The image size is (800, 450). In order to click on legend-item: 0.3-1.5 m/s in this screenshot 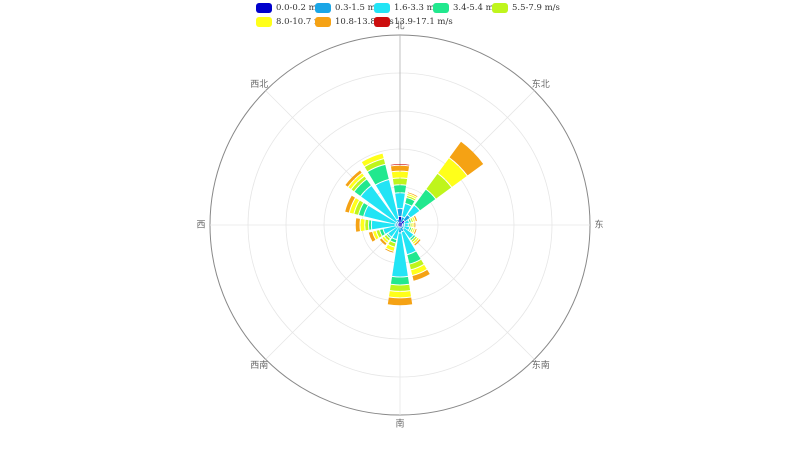, I will do `click(349, 8)`.